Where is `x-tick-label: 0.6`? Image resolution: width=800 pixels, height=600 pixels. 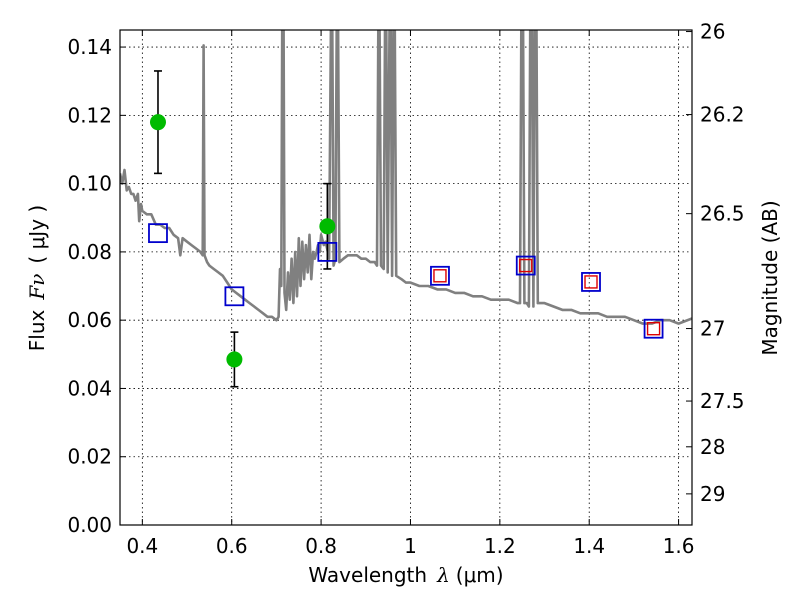 x-tick-label: 0.6 is located at coordinates (232, 546).